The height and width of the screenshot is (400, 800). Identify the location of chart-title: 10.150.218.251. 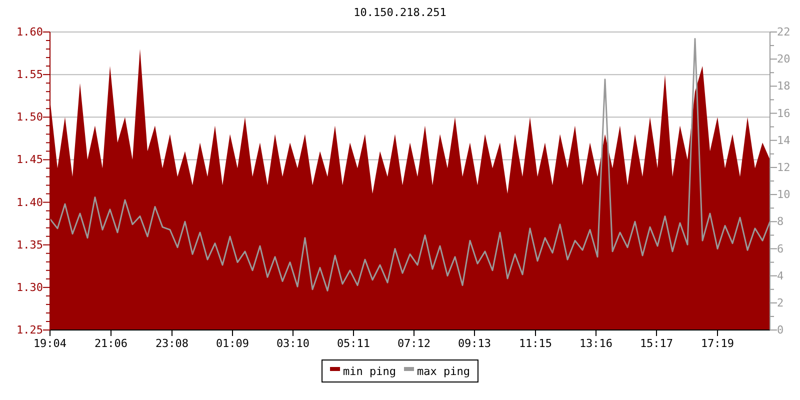
(400, 12).